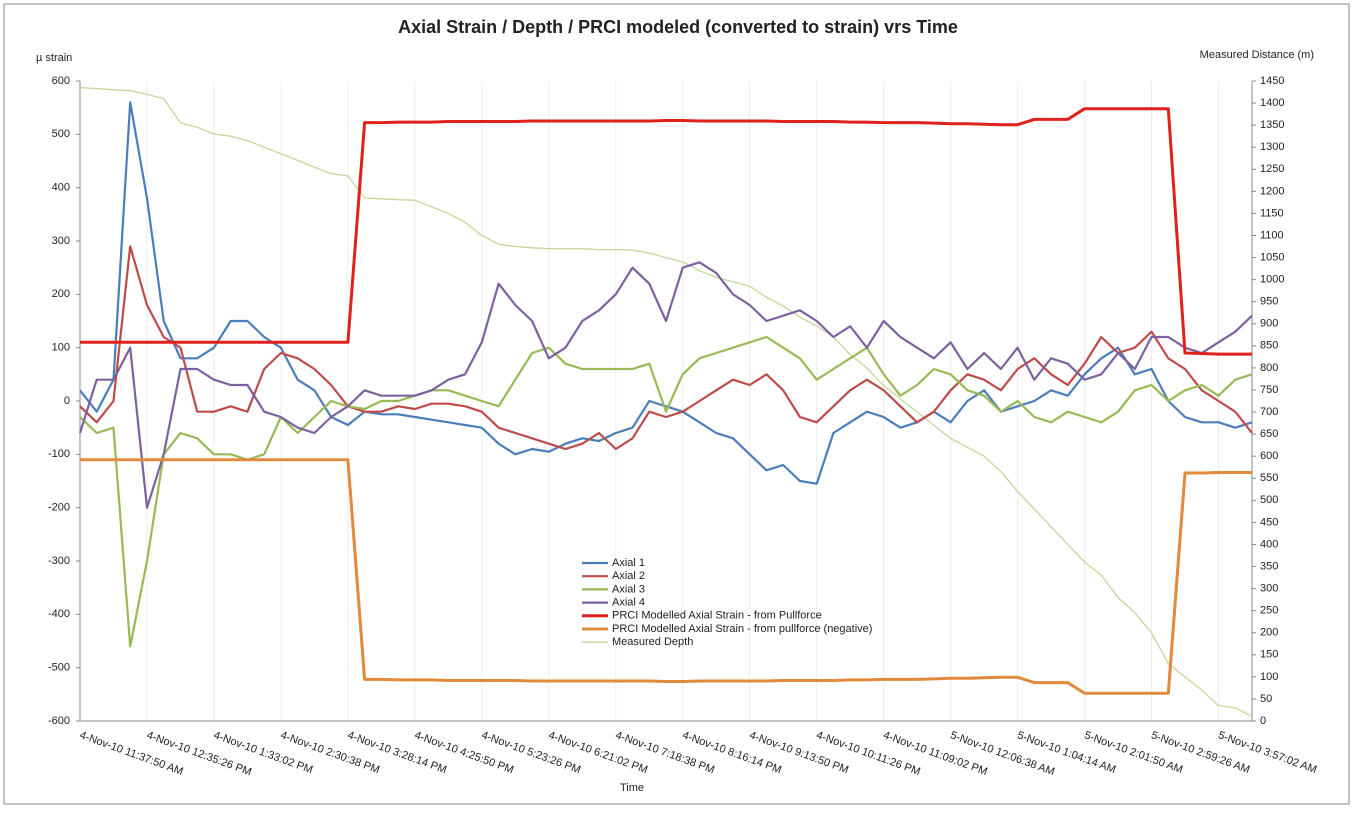 The width and height of the screenshot is (1353, 813). I want to click on y-tick-label: -100, so click(59, 454).